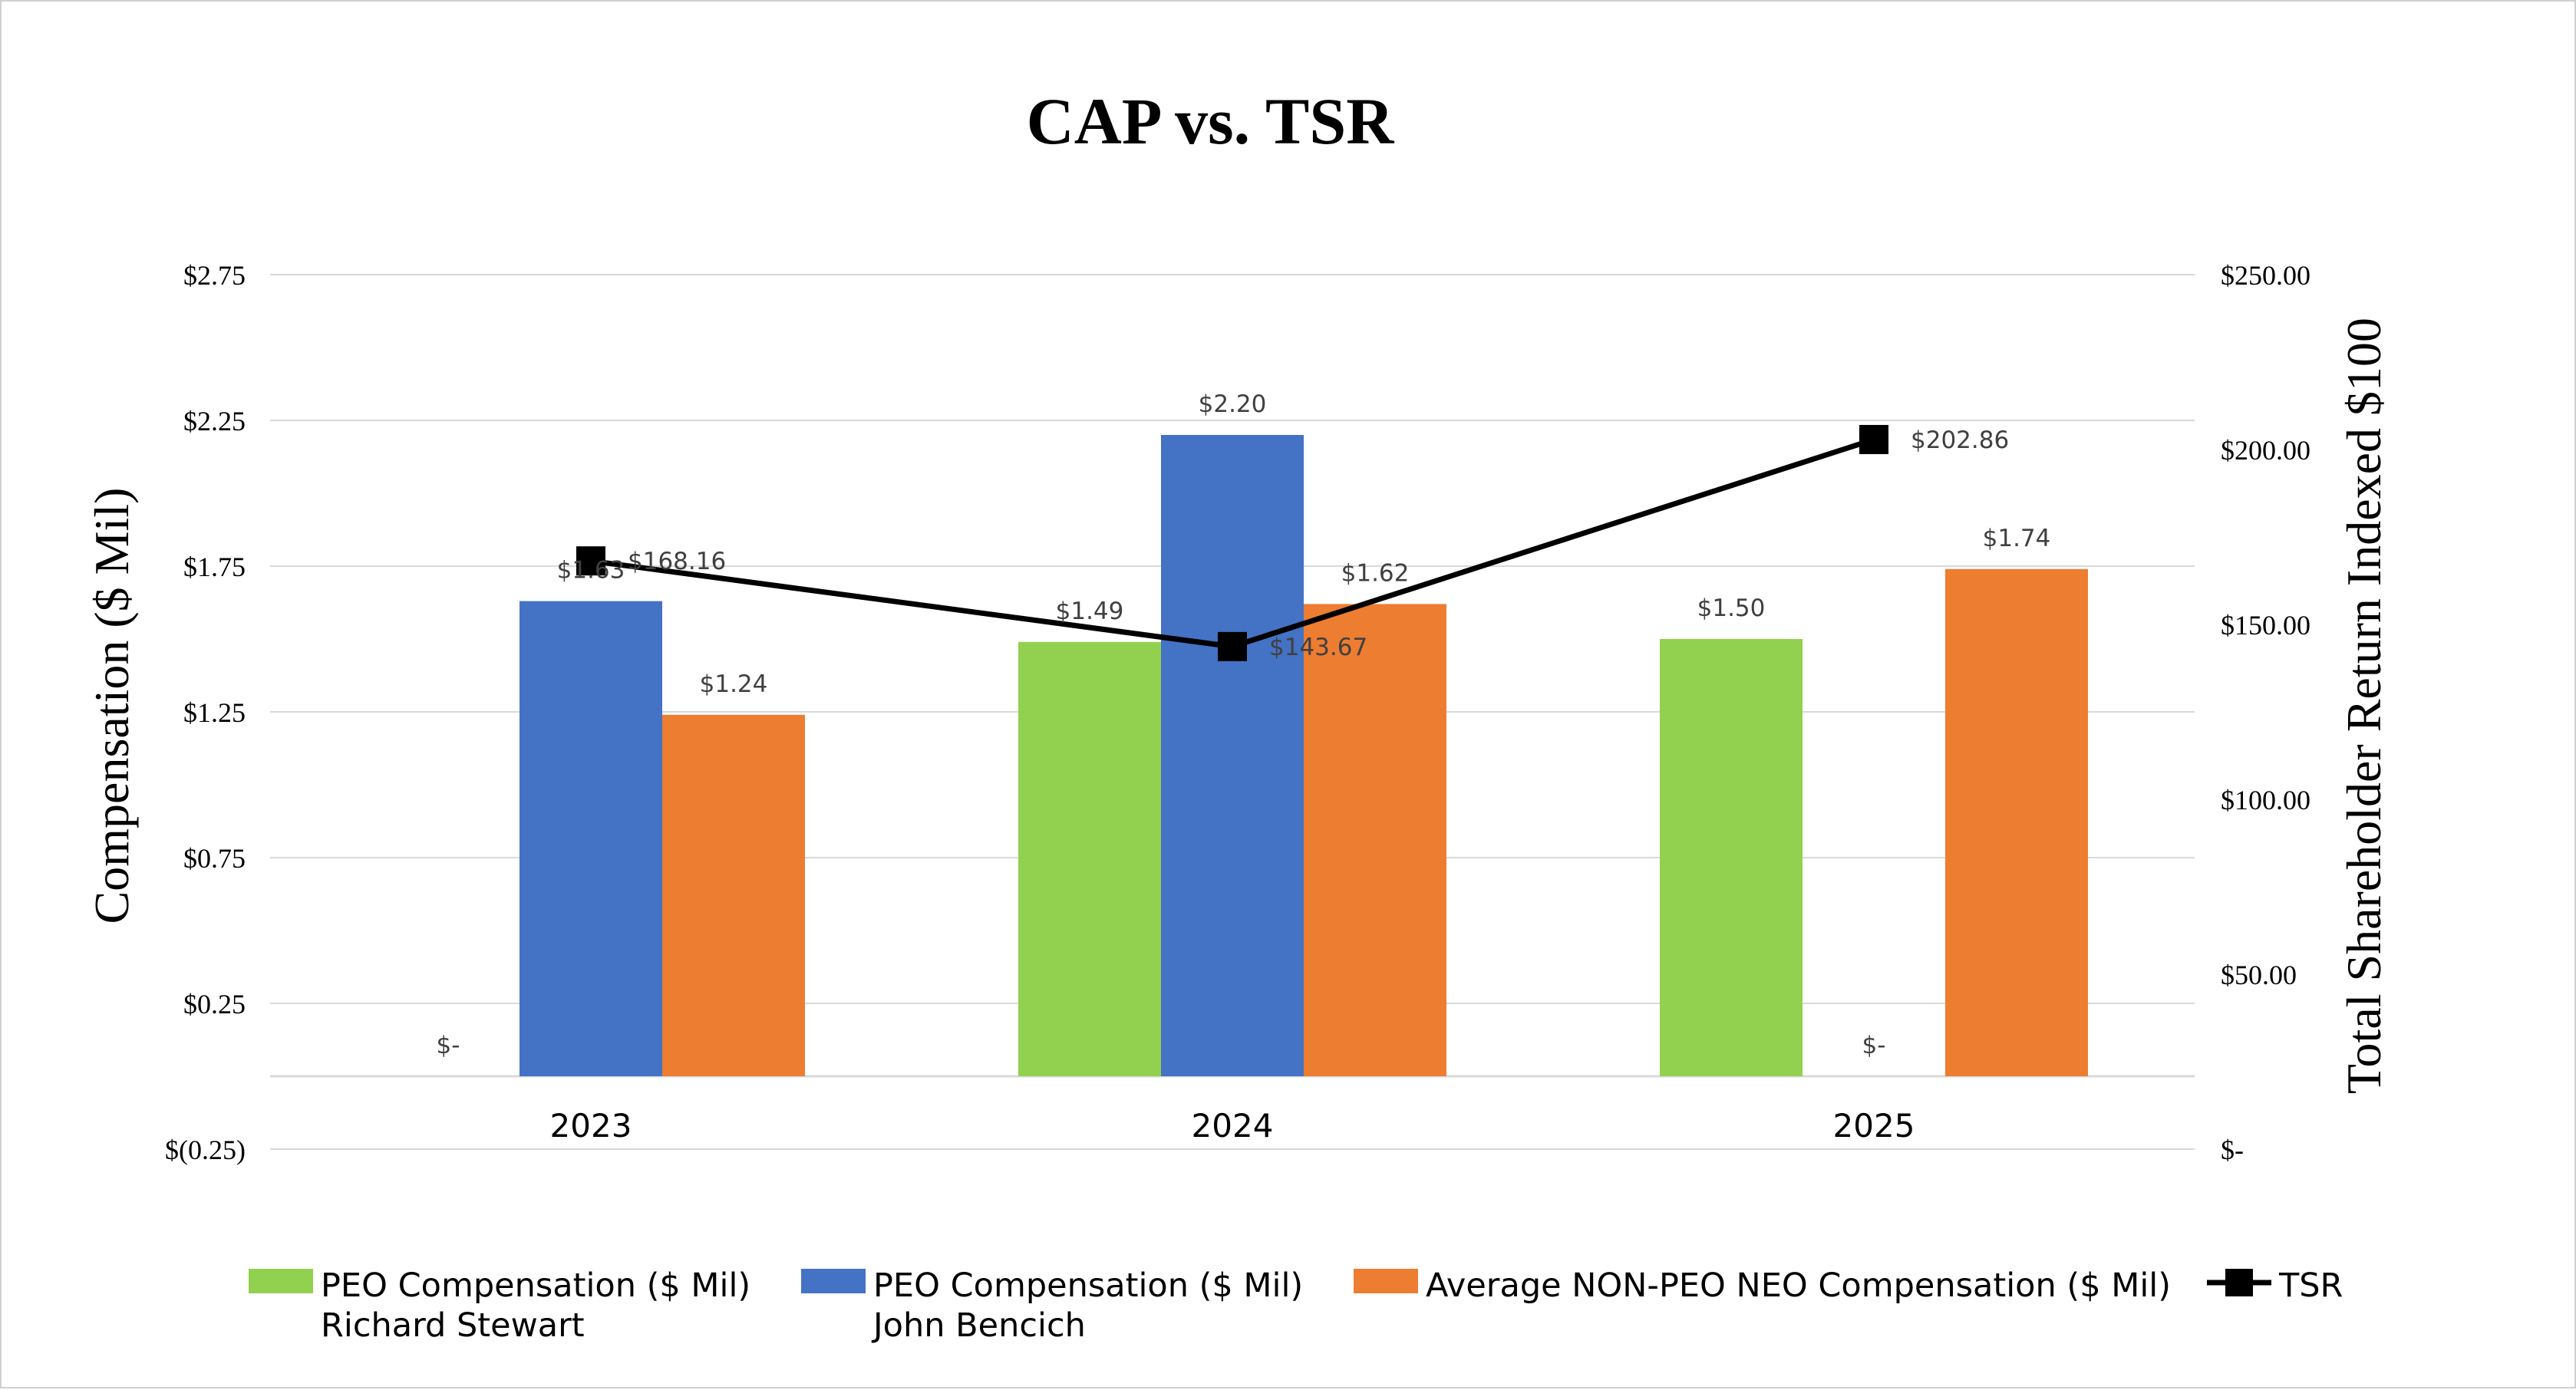 The height and width of the screenshot is (1390, 2576). What do you see at coordinates (734, 684) in the screenshot?
I see `bar-data-label: $1.24` at bounding box center [734, 684].